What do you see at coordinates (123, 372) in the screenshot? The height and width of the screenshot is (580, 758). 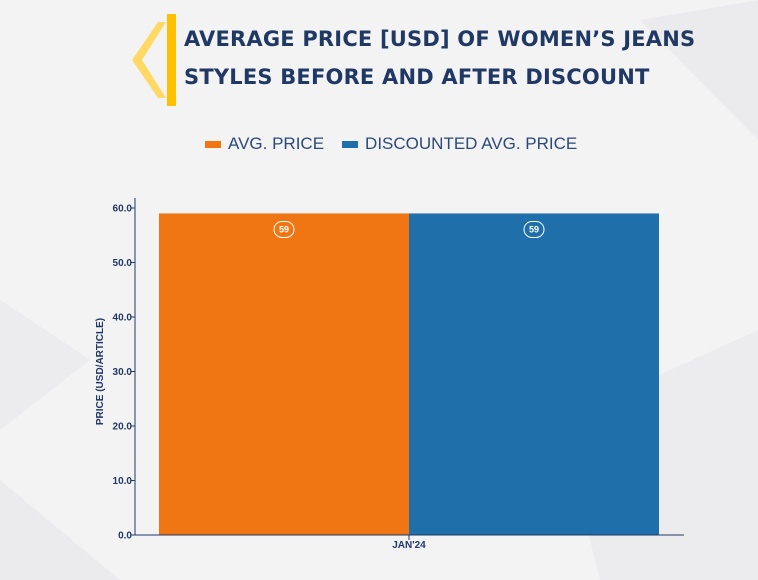 I see `y-tick-label: 30.0` at bounding box center [123, 372].